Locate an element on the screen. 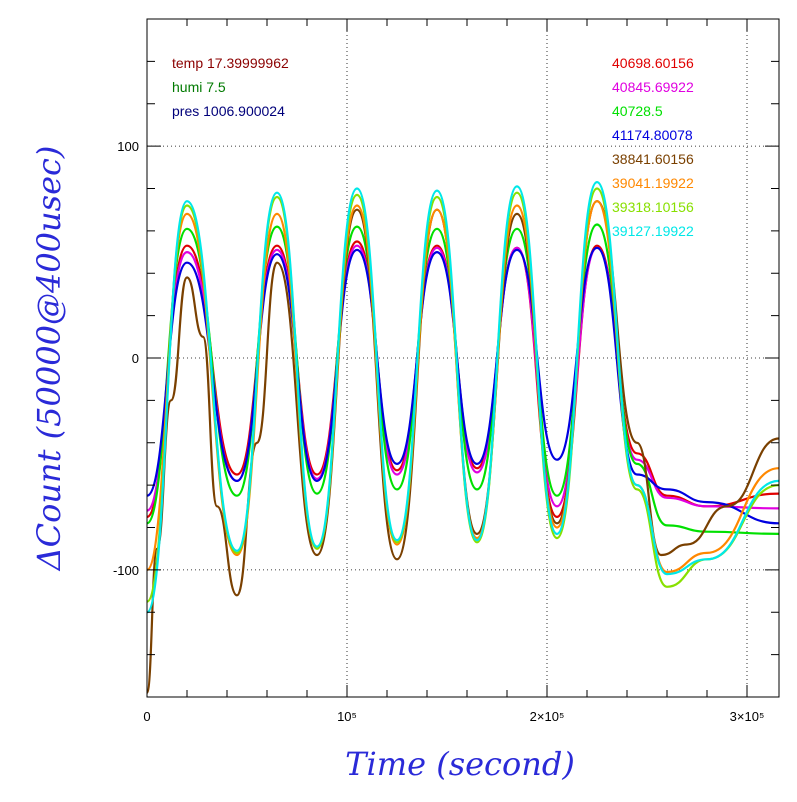 This screenshot has width=797, height=802. series-legend-entry: 38841.60156 is located at coordinates (653, 159).